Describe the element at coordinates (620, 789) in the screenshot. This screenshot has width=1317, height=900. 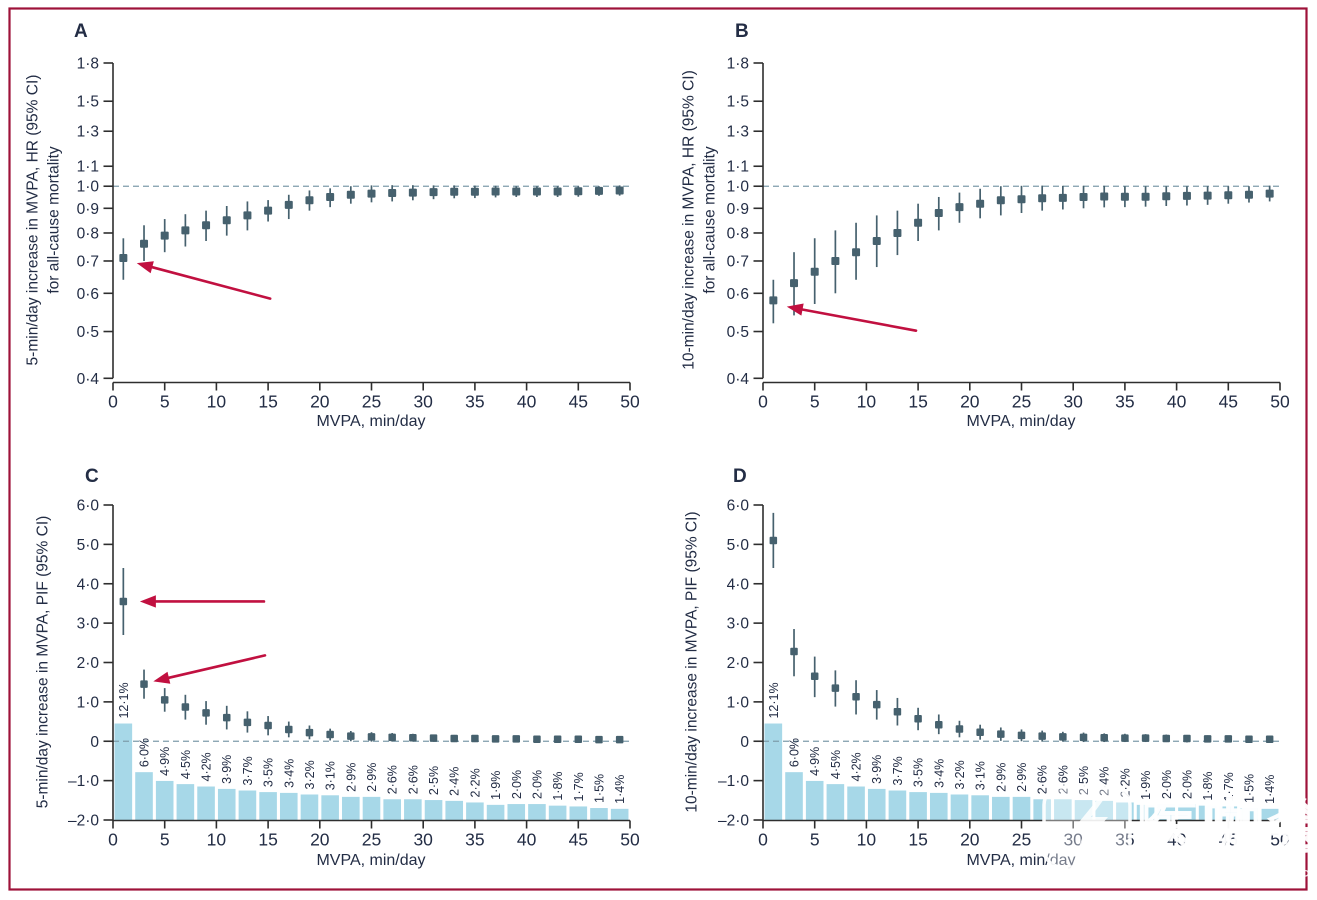
I see `bar-percent-label: 1·4%` at that location.